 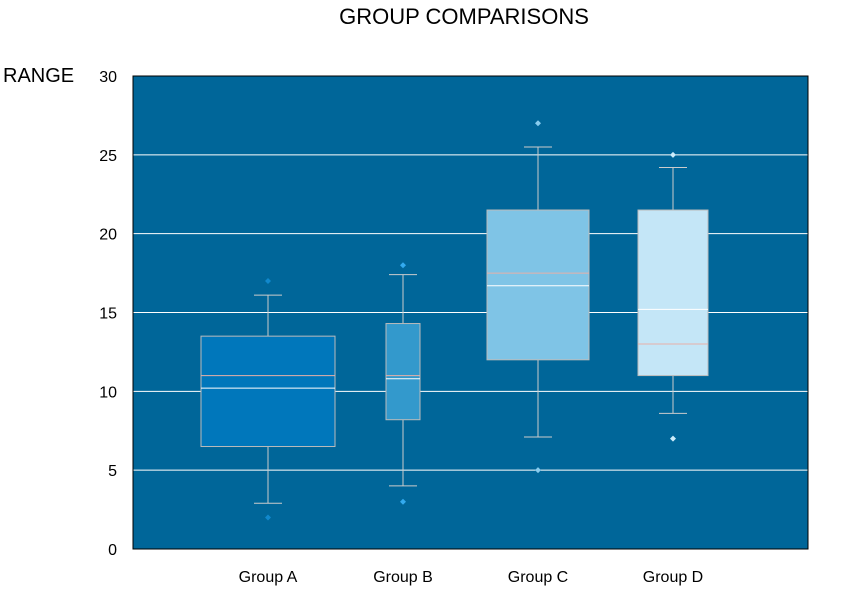 What do you see at coordinates (108, 235) in the screenshot?
I see `y-tick-label: 20` at bounding box center [108, 235].